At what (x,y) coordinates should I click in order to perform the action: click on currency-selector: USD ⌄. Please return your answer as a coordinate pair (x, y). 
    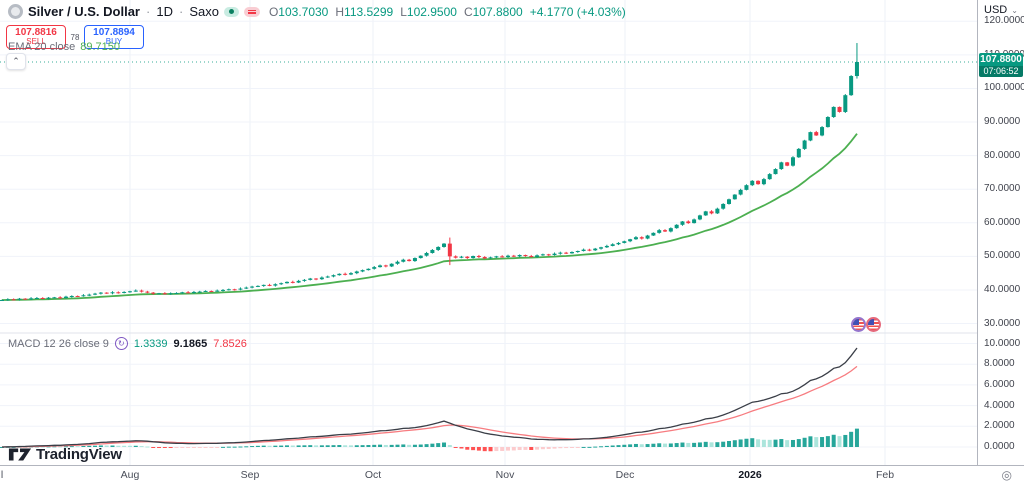
    Looking at the image, I should click on (1001, 10).